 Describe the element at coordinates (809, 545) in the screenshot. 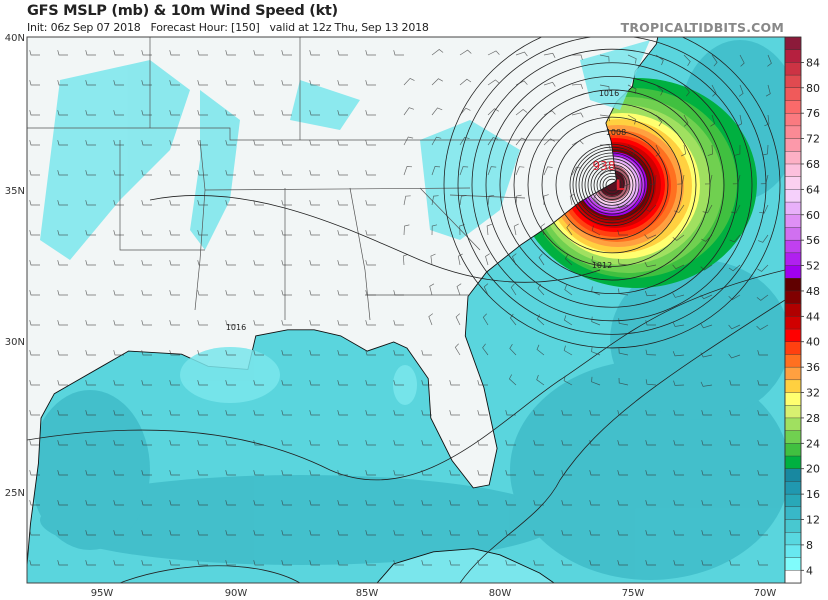

I see `colorbar-label: 8` at that location.